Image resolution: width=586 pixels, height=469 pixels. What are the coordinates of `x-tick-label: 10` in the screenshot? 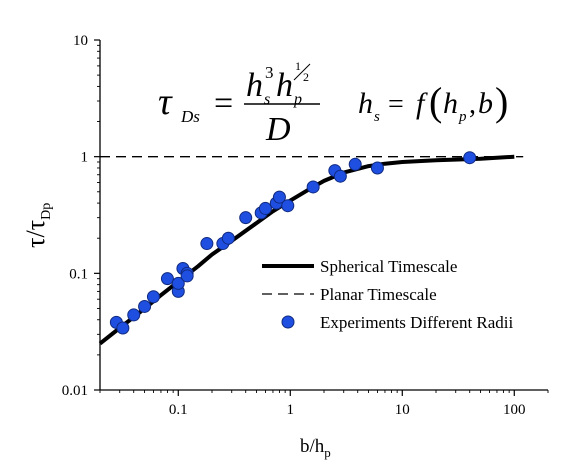 It's located at (402, 410).